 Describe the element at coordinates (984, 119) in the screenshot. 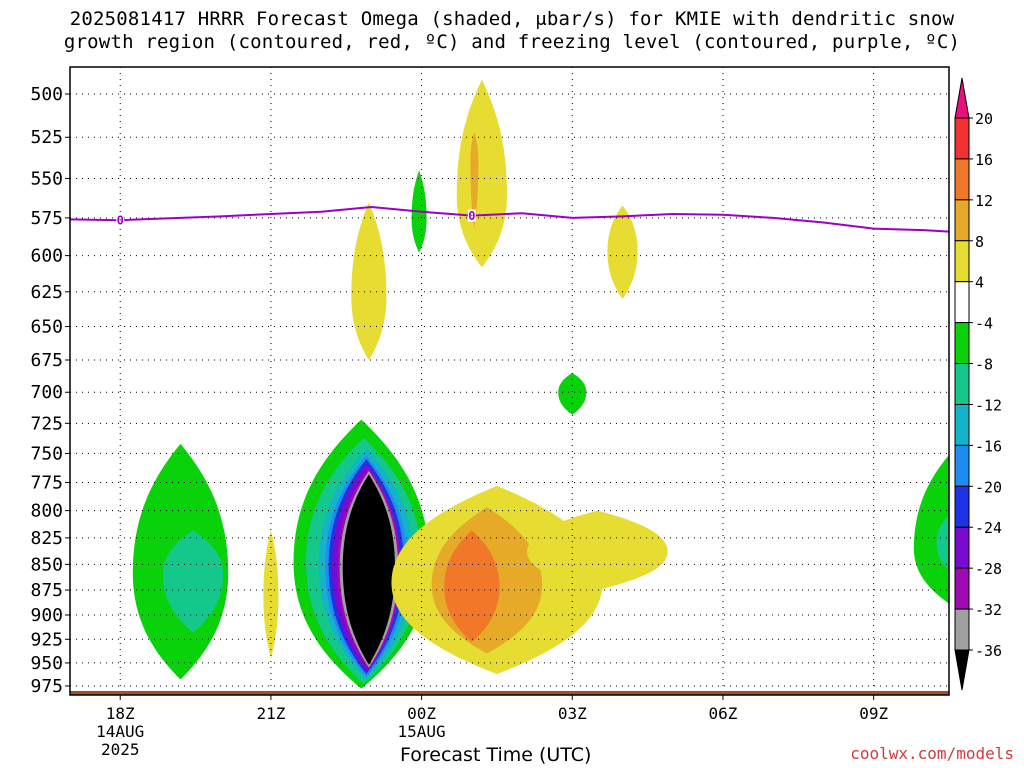

I see `colorbar-label-0: 20` at that location.